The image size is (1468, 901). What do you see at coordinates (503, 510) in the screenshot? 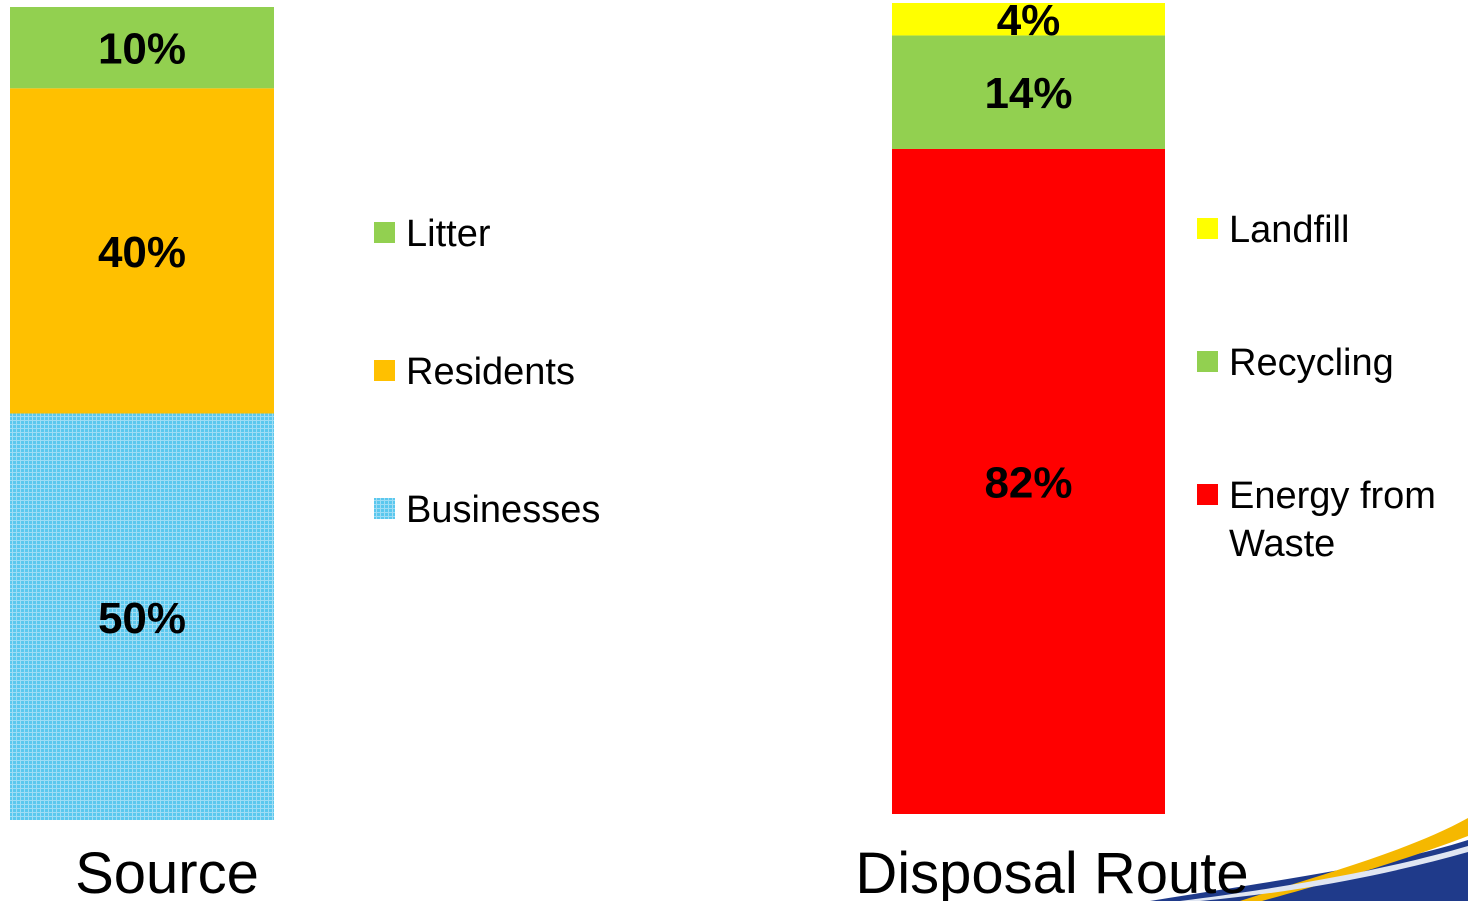
I see `legend-label-businesses: Businesses` at bounding box center [503, 510].